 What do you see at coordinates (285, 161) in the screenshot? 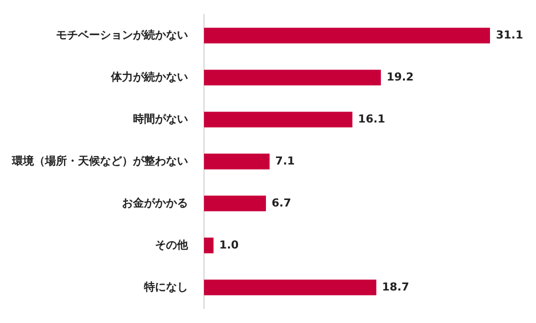
I see `data-label: 7.1` at bounding box center [285, 161].